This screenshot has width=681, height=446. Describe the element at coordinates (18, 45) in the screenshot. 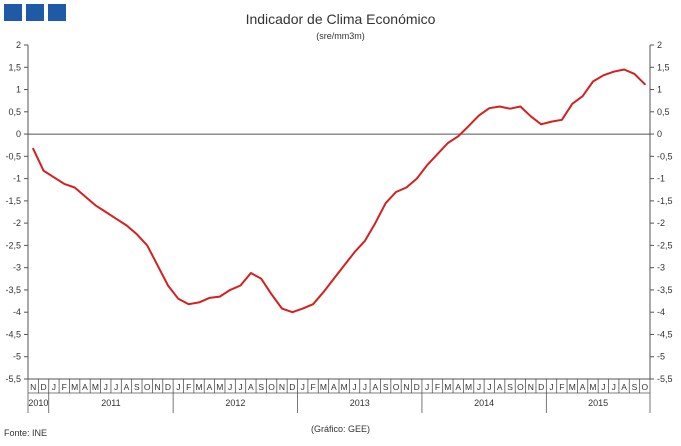

I see `y-tick-label-left: 2` at that location.